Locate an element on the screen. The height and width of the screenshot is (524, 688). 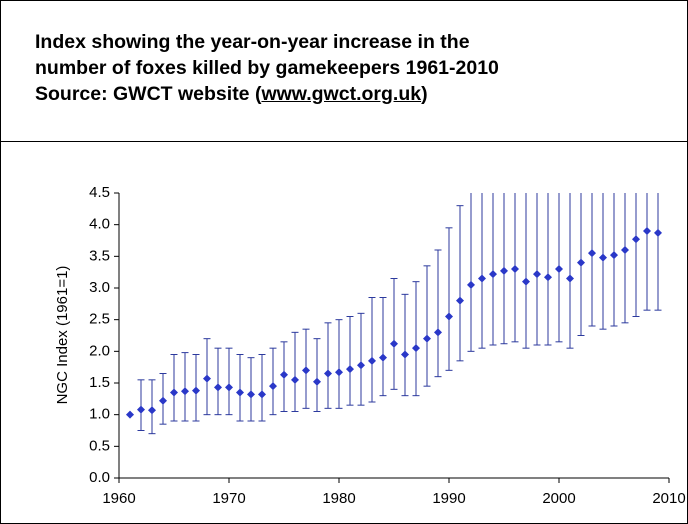
x-tick-label: 2010 is located at coordinates (668, 498).